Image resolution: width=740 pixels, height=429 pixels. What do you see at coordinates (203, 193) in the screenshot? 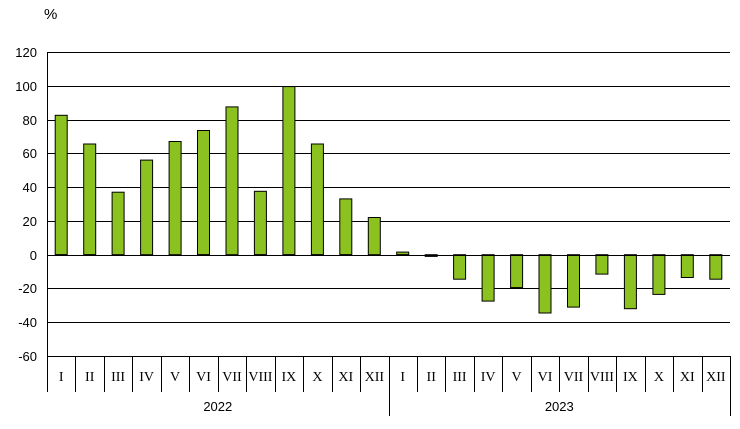
I see `bar-2022-VI` at bounding box center [203, 193].